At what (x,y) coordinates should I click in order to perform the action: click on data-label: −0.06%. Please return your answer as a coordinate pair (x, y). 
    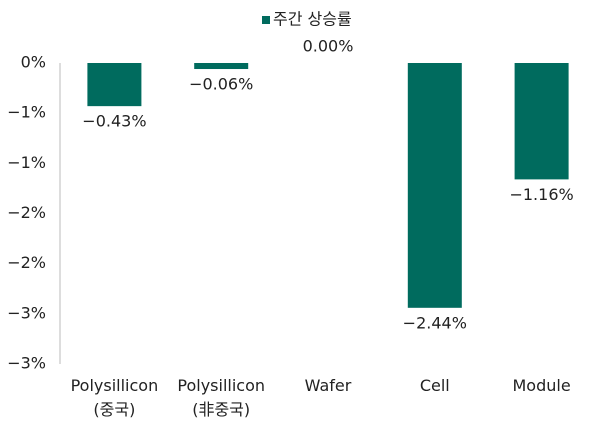
    Looking at the image, I should click on (221, 84).